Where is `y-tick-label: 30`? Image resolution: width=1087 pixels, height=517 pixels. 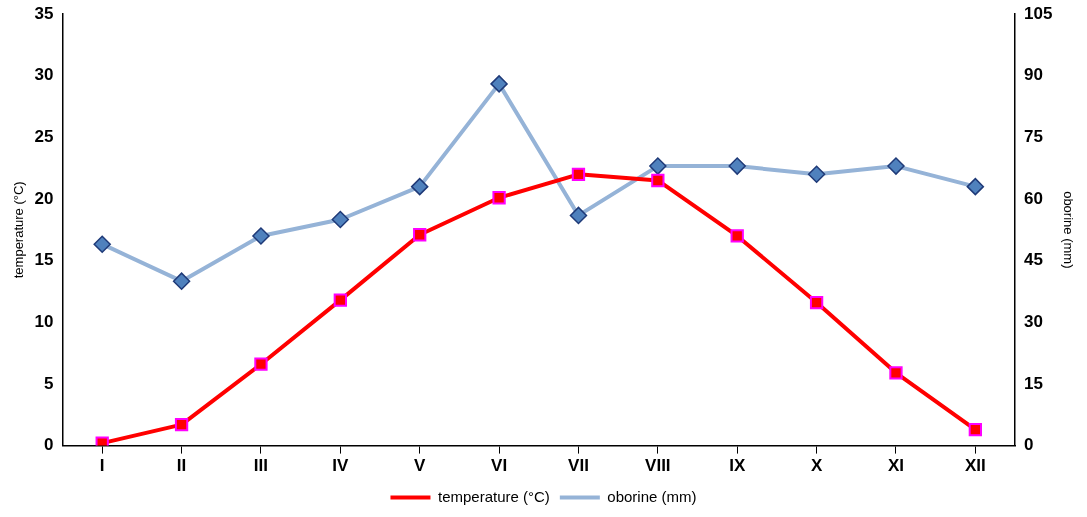
y-tick-label: 30 is located at coordinates (44, 75).